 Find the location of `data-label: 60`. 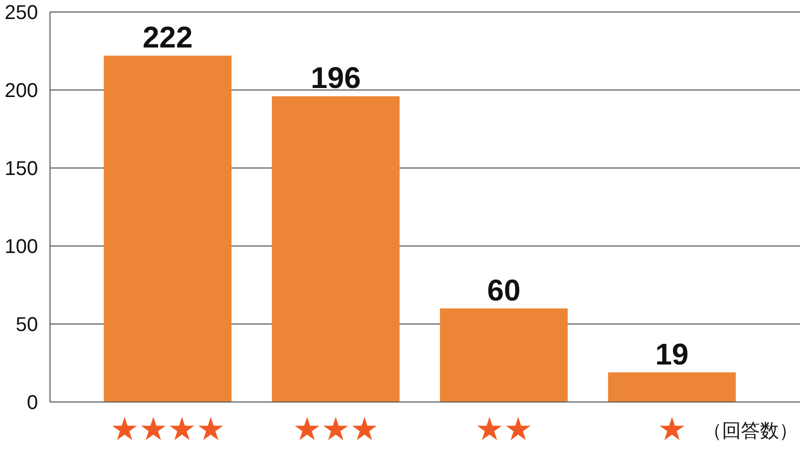

data-label: 60 is located at coordinates (504, 291).